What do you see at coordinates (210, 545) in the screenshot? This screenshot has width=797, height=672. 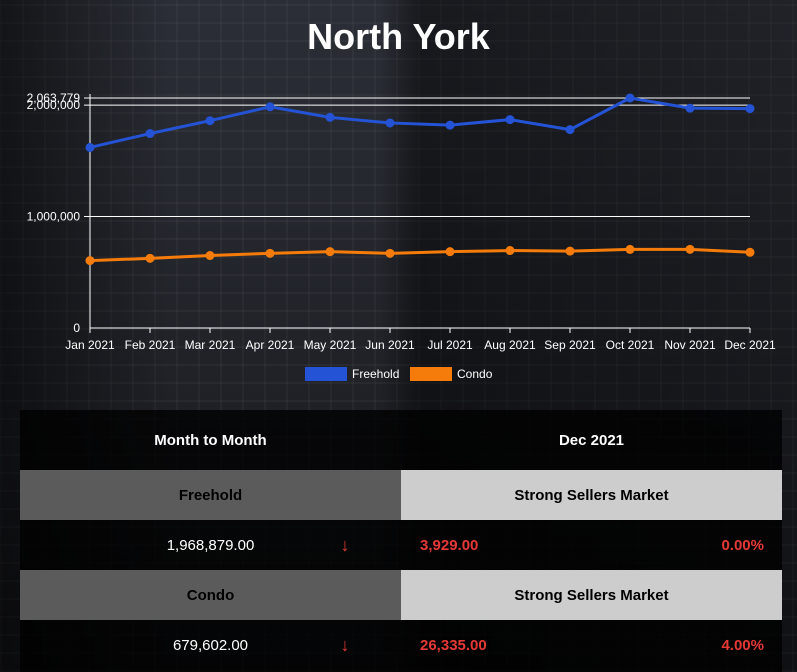 I see `freehold-value: 1,968,879.00` at bounding box center [210, 545].